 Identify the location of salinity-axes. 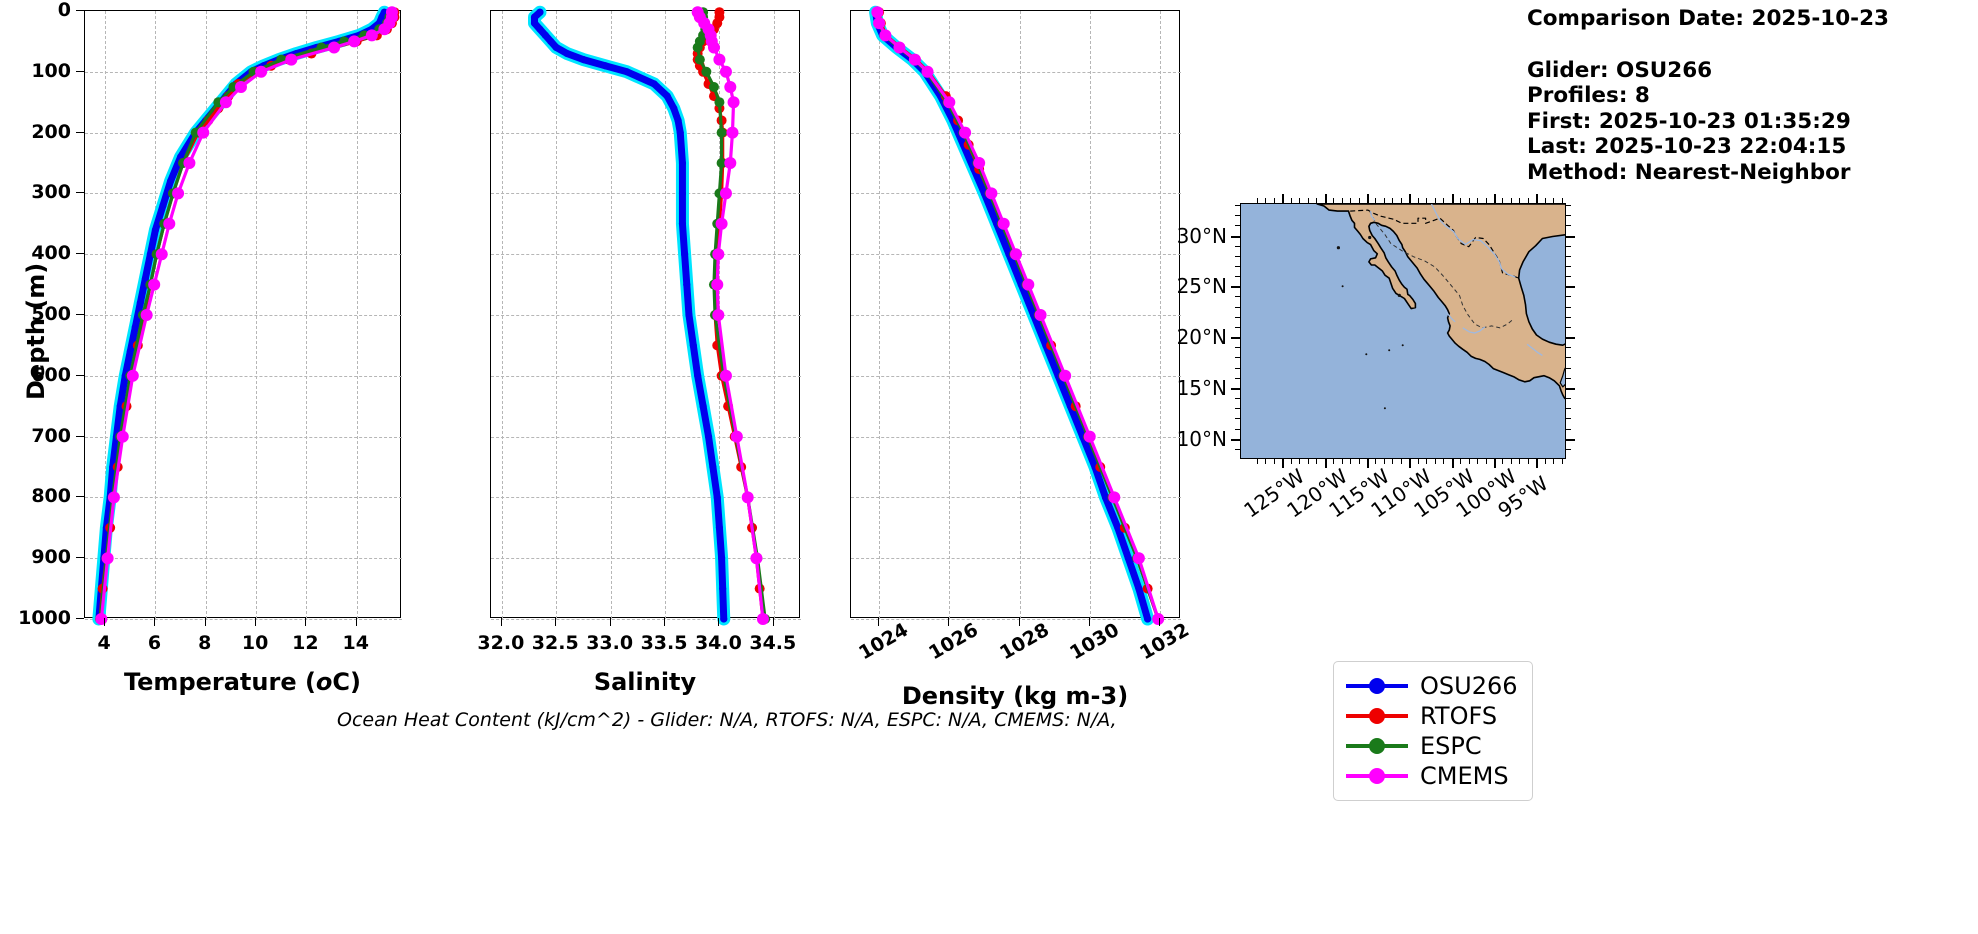
(645, 315).